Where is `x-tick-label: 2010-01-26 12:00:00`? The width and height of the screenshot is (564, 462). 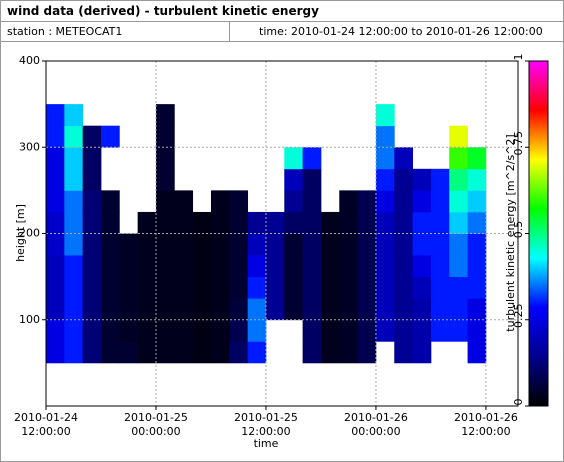 x-tick-label: 2010-01-26 12:00:00 is located at coordinates (485, 424).